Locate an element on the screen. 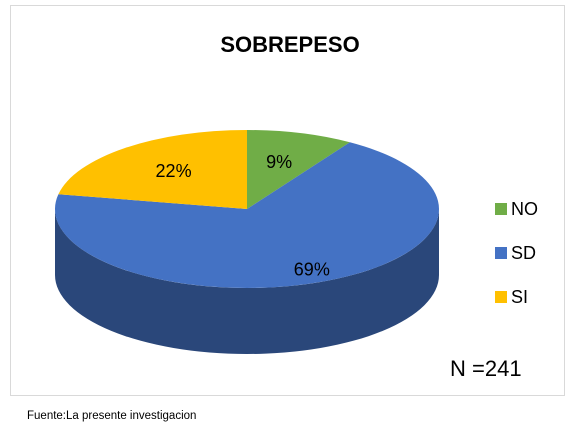 This screenshot has height=431, width=574. legend-label: SD is located at coordinates (523, 253).